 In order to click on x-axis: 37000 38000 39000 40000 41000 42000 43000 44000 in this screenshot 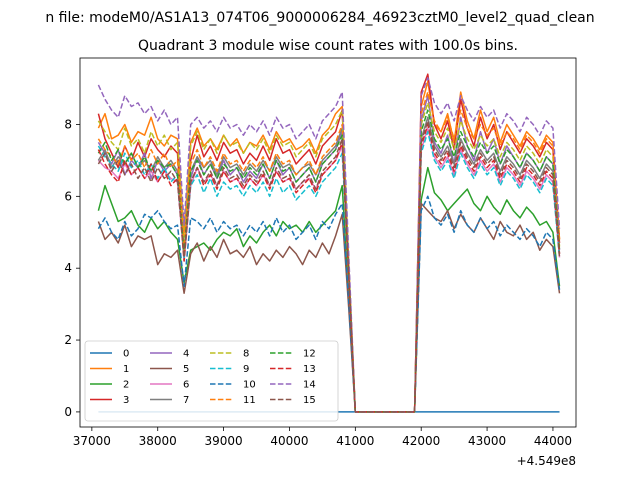, I will do `click(322, 437)`.